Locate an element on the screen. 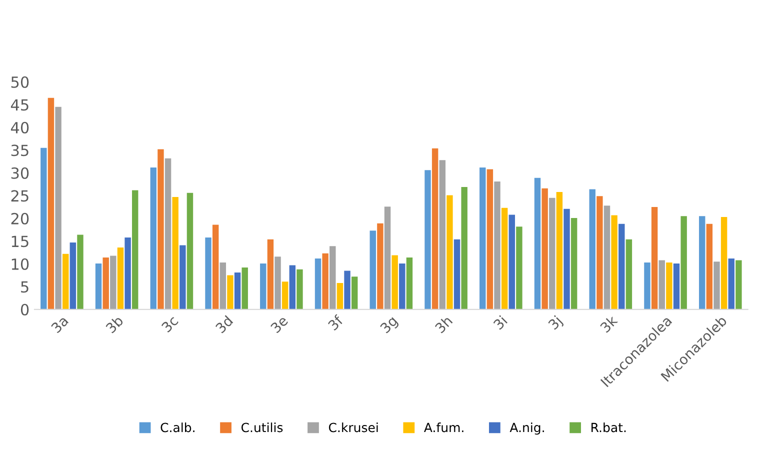 This screenshot has height=455, width=767. x-tick-label: 3e is located at coordinates (279, 324).